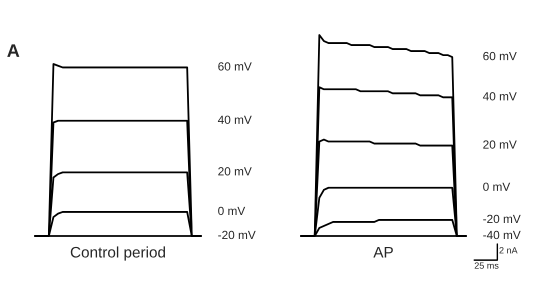 The height and width of the screenshot is (286, 560). What do you see at coordinates (13, 50) in the screenshot?
I see `text: A` at bounding box center [13, 50].